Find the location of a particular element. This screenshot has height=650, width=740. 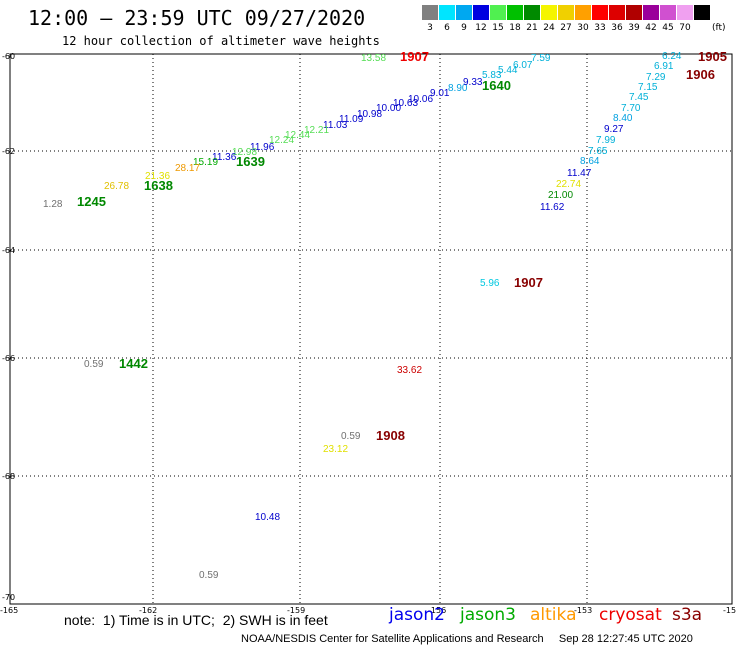

scale-tick-label: 70 is located at coordinates (685, 28).